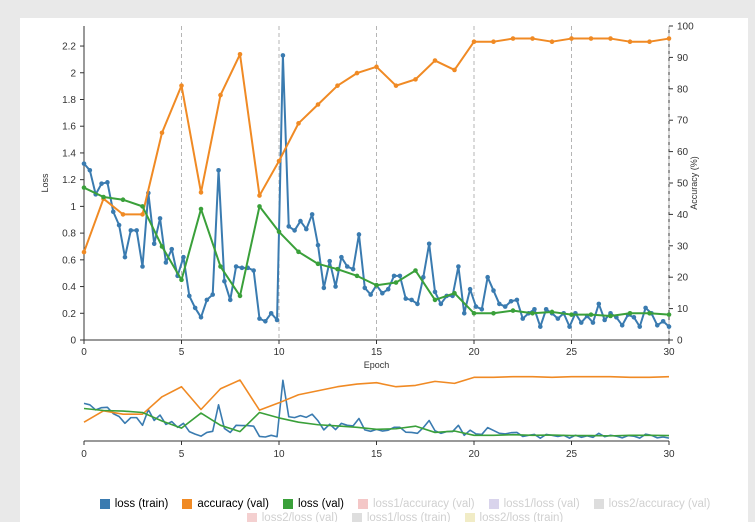 The image size is (755, 522). What do you see at coordinates (73, 73) in the screenshot?
I see `y-tick-label: 2` at bounding box center [73, 73].